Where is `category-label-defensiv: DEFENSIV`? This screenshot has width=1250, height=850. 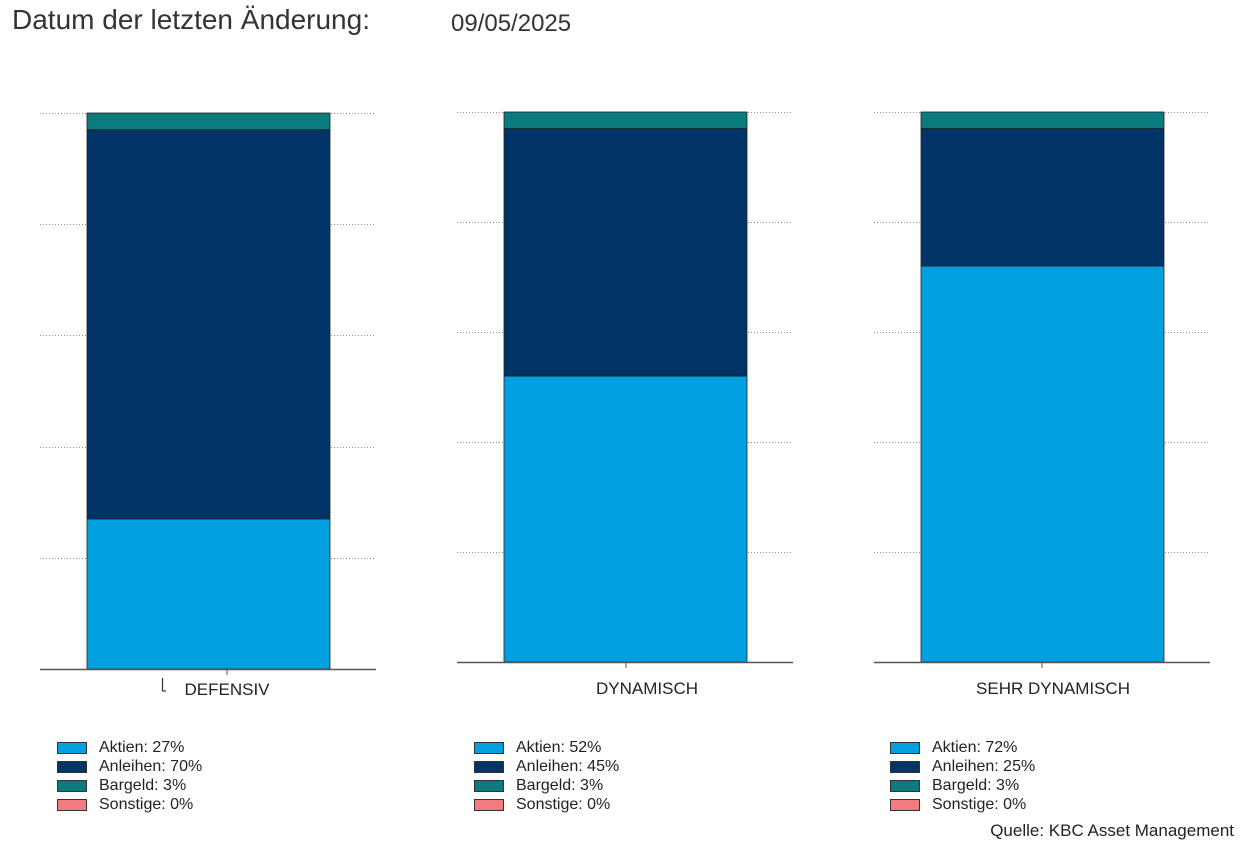 category-label-defensiv: DEFENSIV is located at coordinates (227, 689).